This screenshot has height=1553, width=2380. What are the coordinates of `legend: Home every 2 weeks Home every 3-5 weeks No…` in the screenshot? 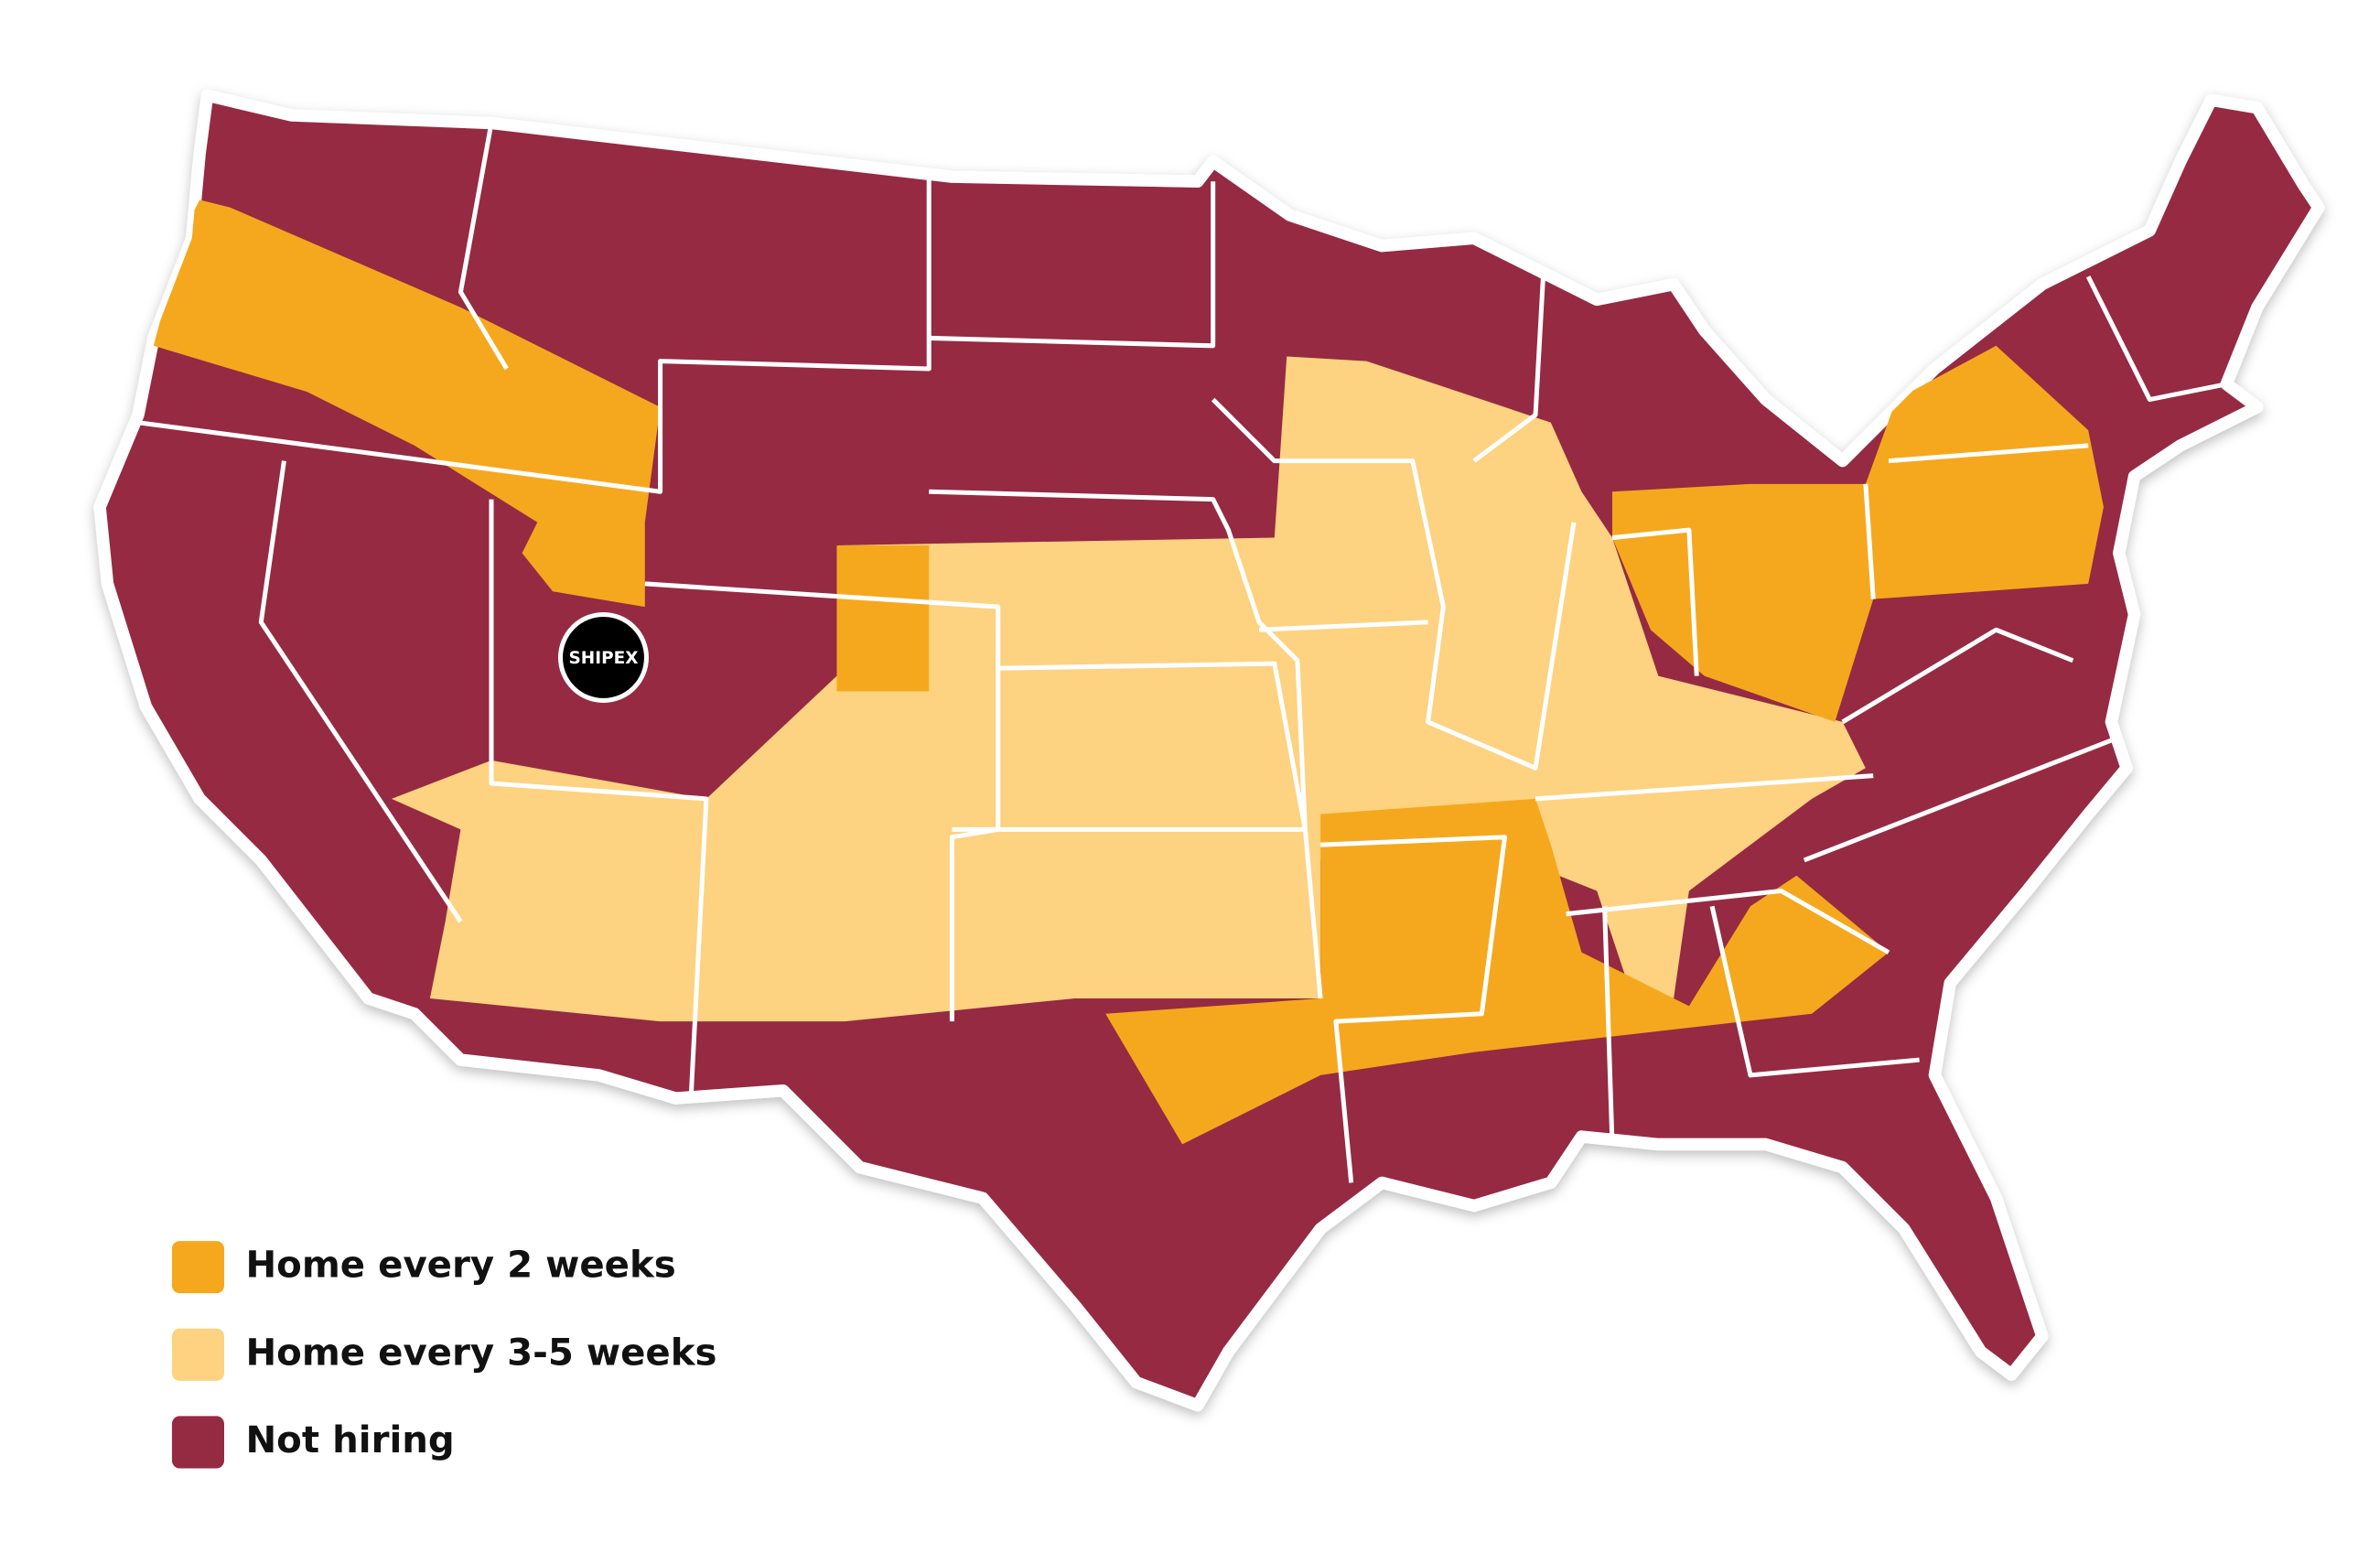 It's located at (443, 1355).